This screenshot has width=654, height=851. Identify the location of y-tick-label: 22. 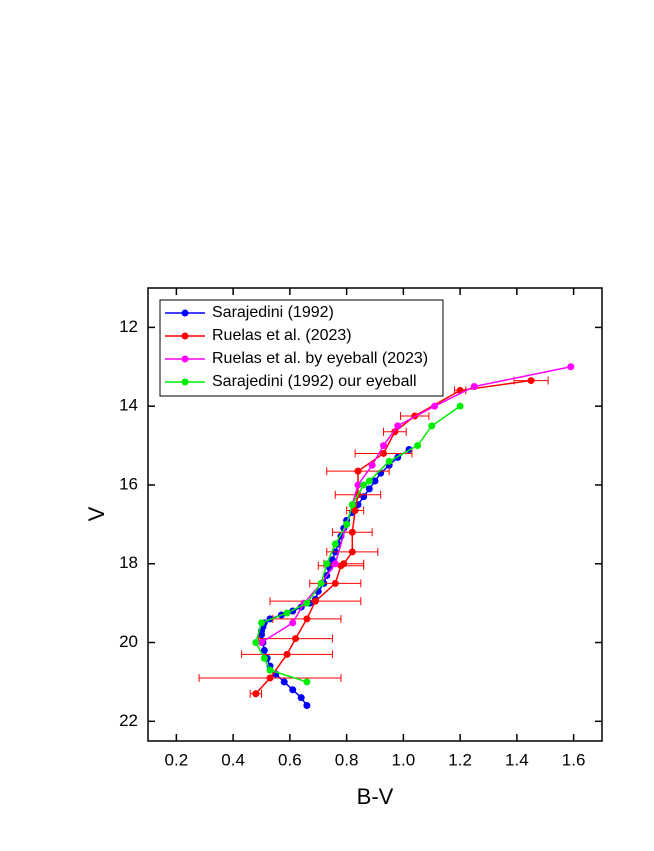
(128, 720).